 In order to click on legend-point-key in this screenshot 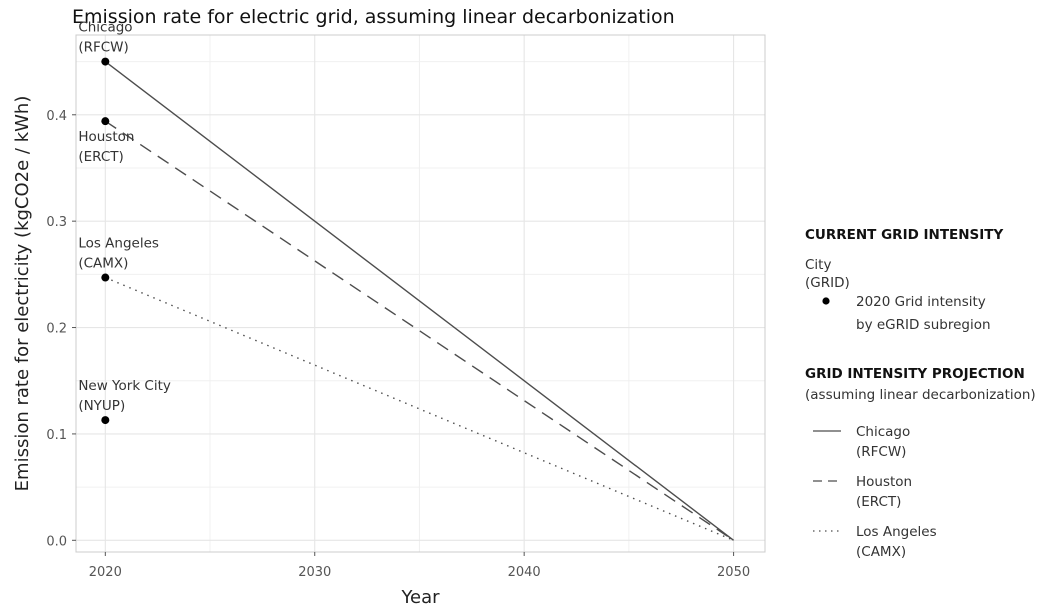, I will do `click(826, 301)`.